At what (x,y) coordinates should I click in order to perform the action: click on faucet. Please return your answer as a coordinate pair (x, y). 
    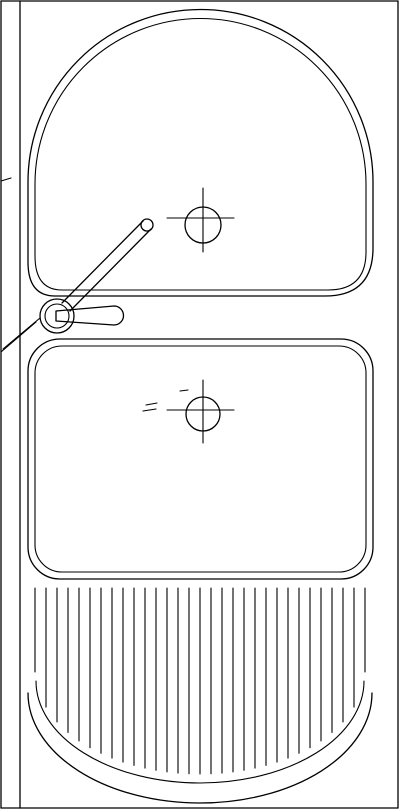
    Looking at the image, I should click on (77, 265).